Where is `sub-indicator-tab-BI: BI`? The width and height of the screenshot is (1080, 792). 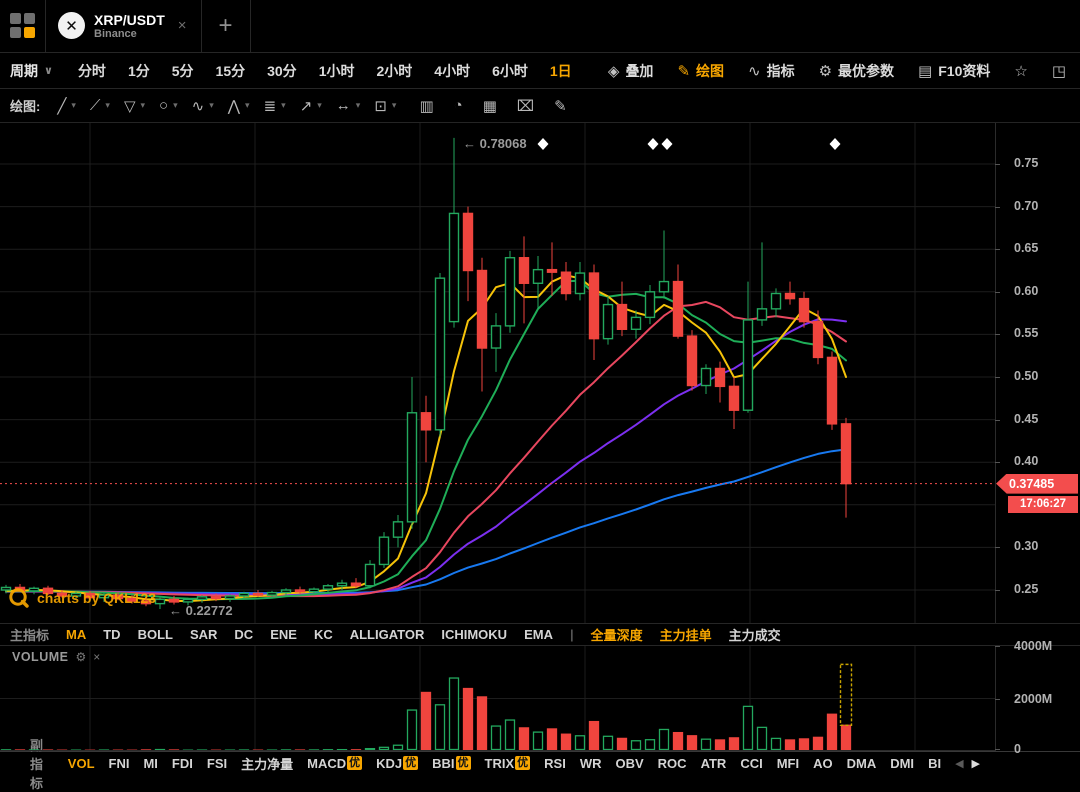
sub-indicator-tab-BI: BI is located at coordinates (935, 763).